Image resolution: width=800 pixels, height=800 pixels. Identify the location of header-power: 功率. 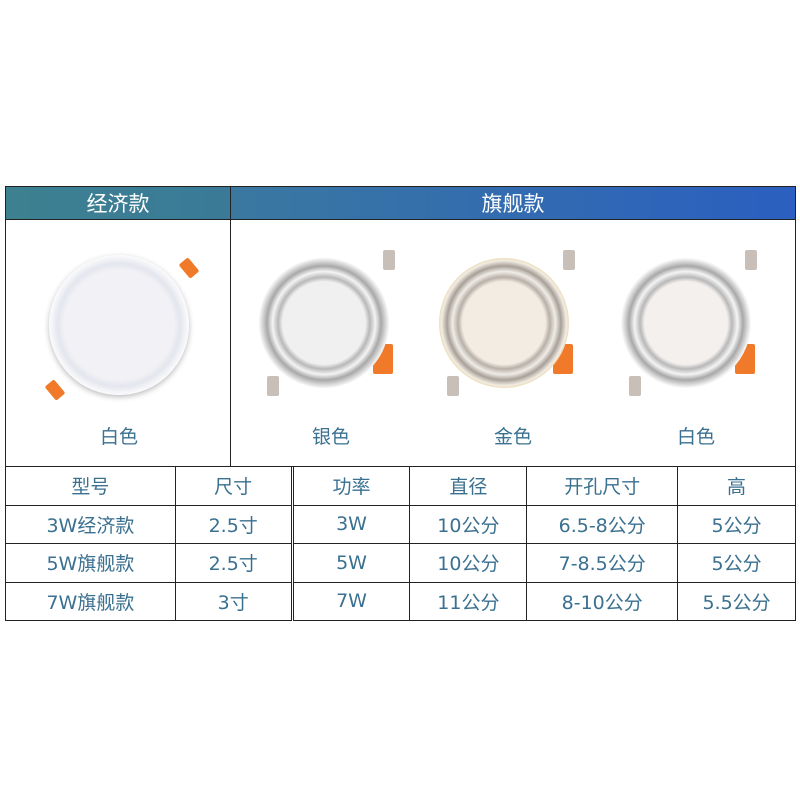
(350, 486).